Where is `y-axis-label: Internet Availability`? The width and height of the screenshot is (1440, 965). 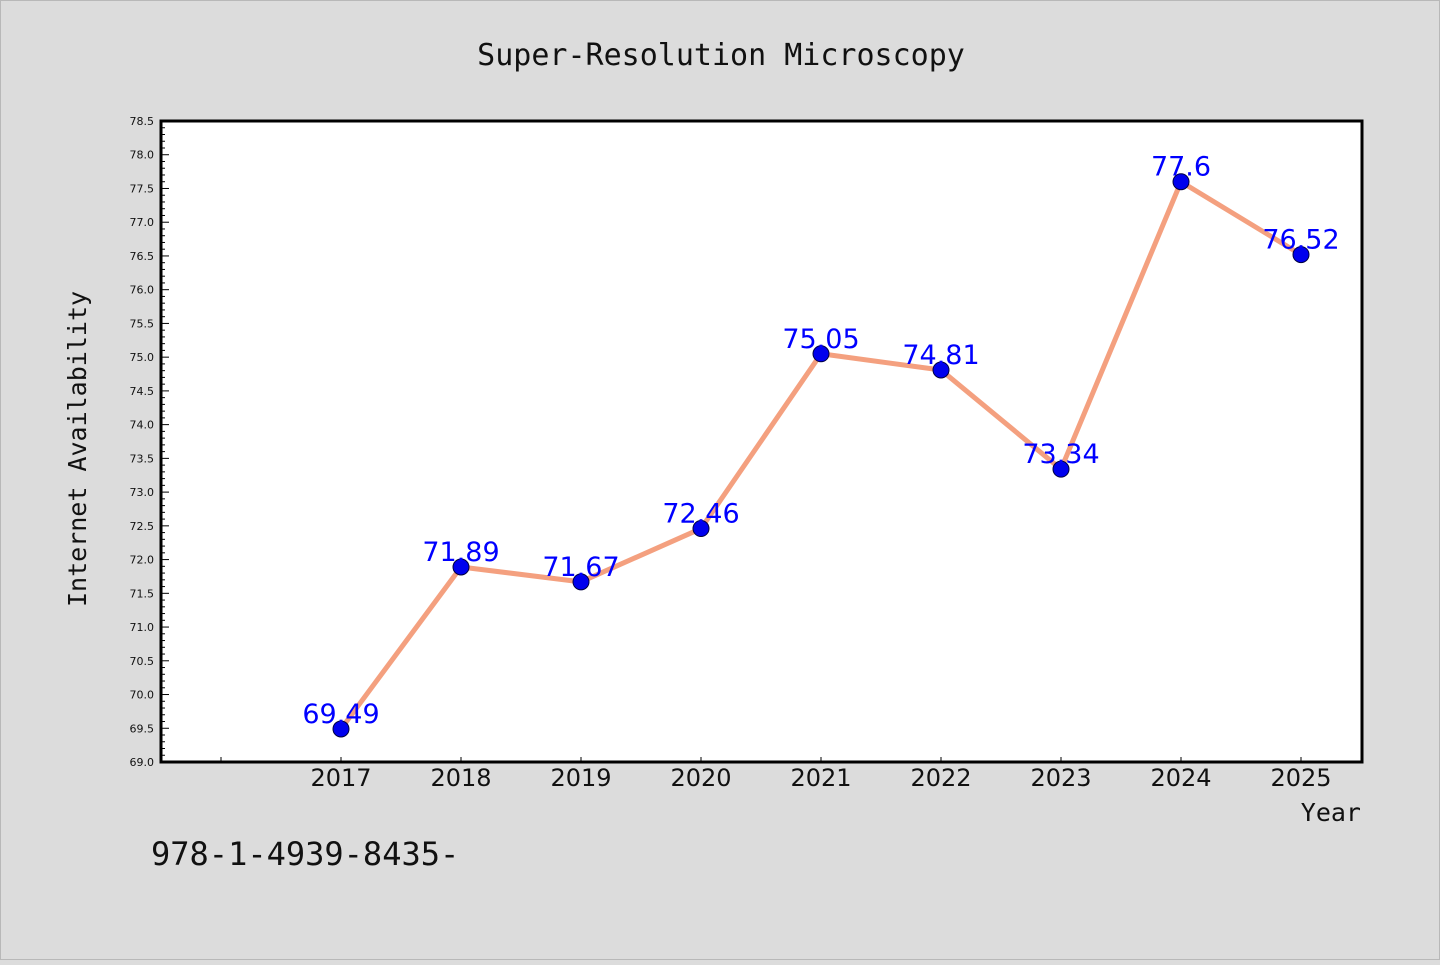
y-axis-label: Internet Availability is located at coordinates (77, 449).